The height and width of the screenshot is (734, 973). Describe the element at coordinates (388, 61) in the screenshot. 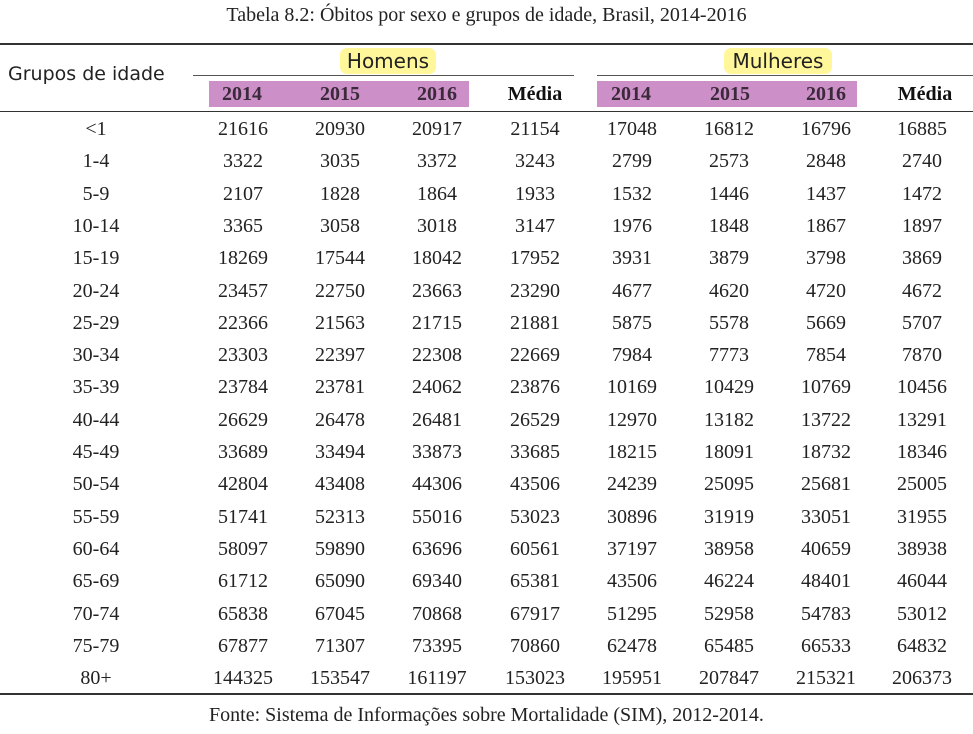

I see `group-header-homens: Homens` at that location.